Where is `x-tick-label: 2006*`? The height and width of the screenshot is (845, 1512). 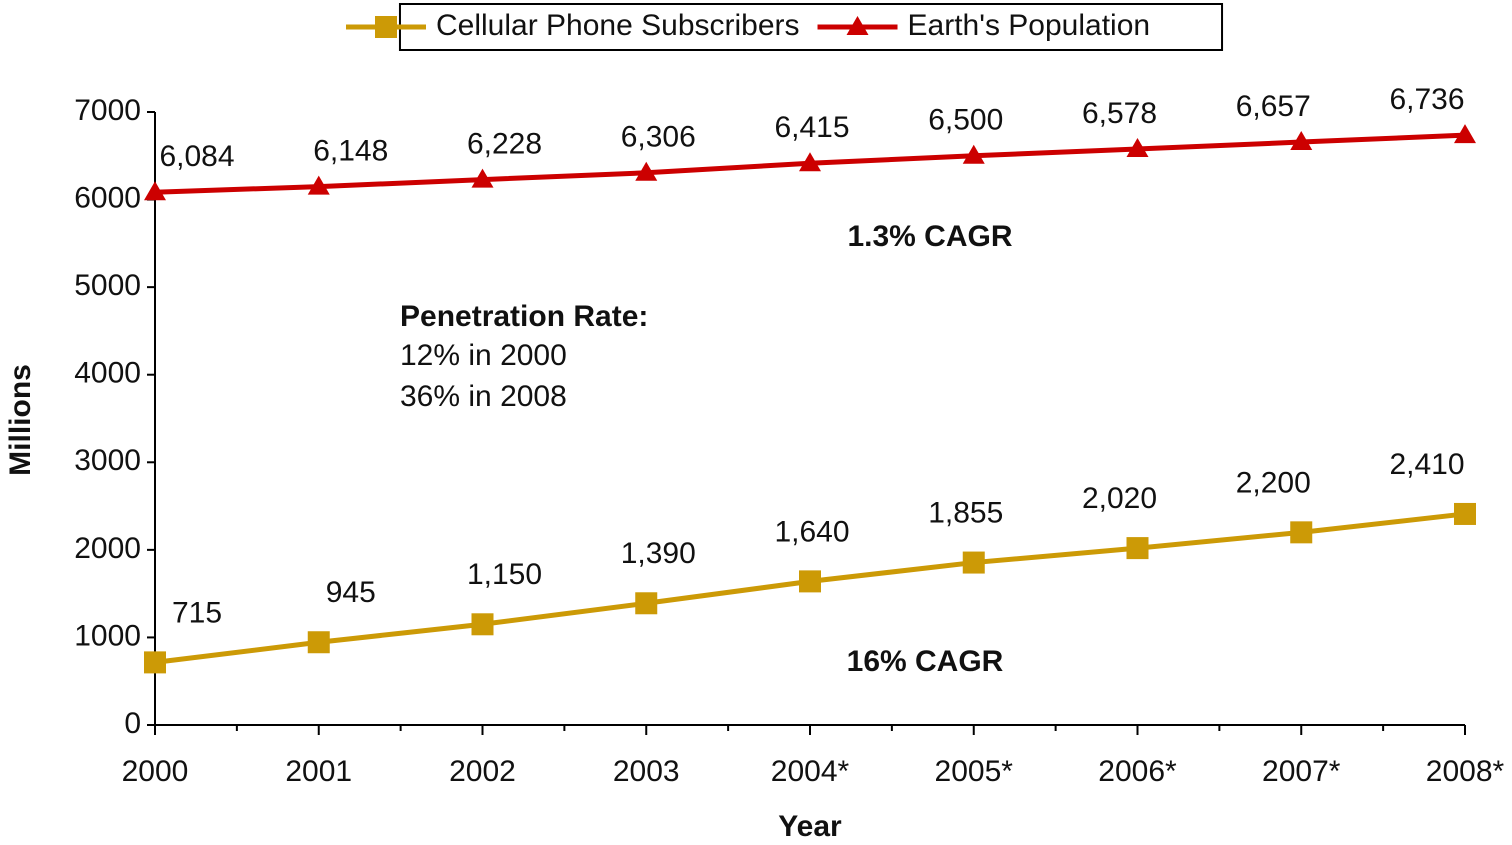 x-tick-label: 2006* is located at coordinates (1137, 771).